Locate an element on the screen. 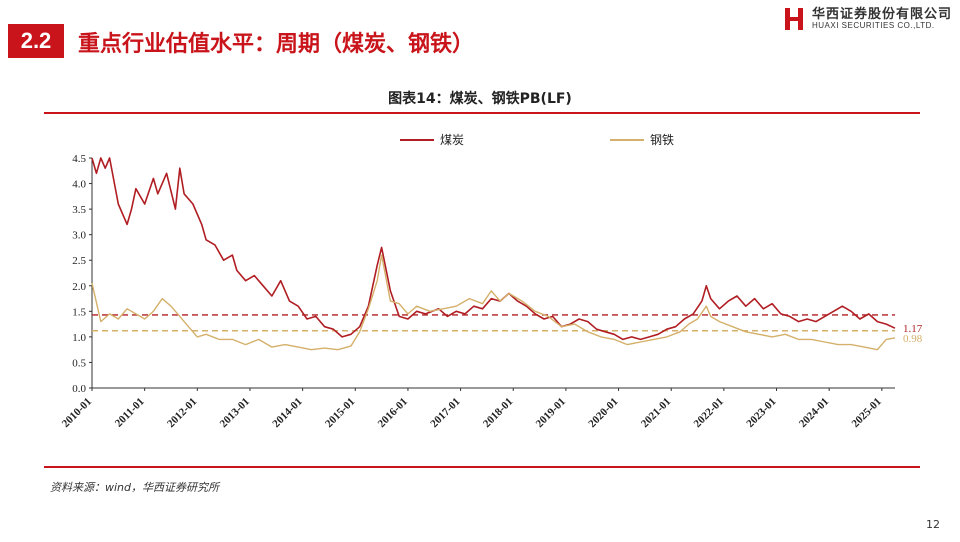  x-tick-label: 2022-01 is located at coordinates (709, 413).